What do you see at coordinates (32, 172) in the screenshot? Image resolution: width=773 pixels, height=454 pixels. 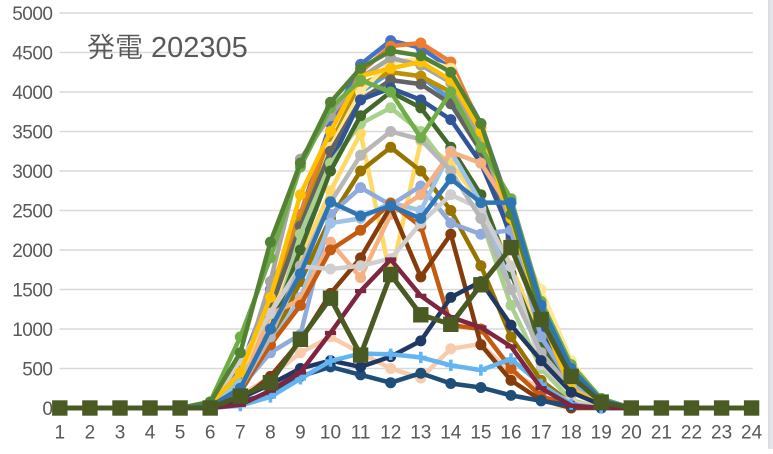 I see `svg-text: 3000` at bounding box center [32, 172].